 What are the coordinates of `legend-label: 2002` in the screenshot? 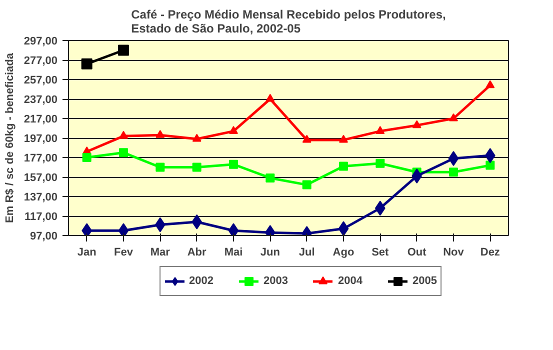 It's located at (201, 281).